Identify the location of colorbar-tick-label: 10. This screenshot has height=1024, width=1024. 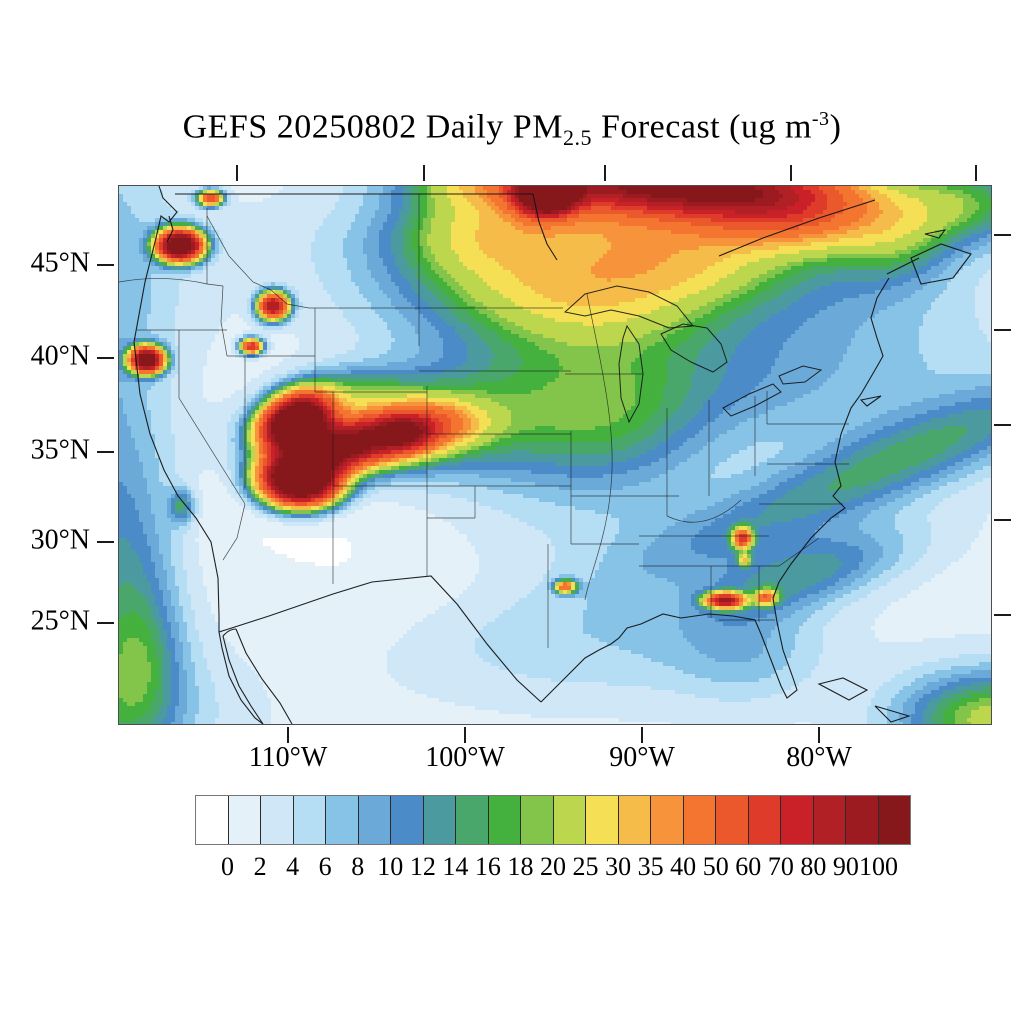
(390, 866).